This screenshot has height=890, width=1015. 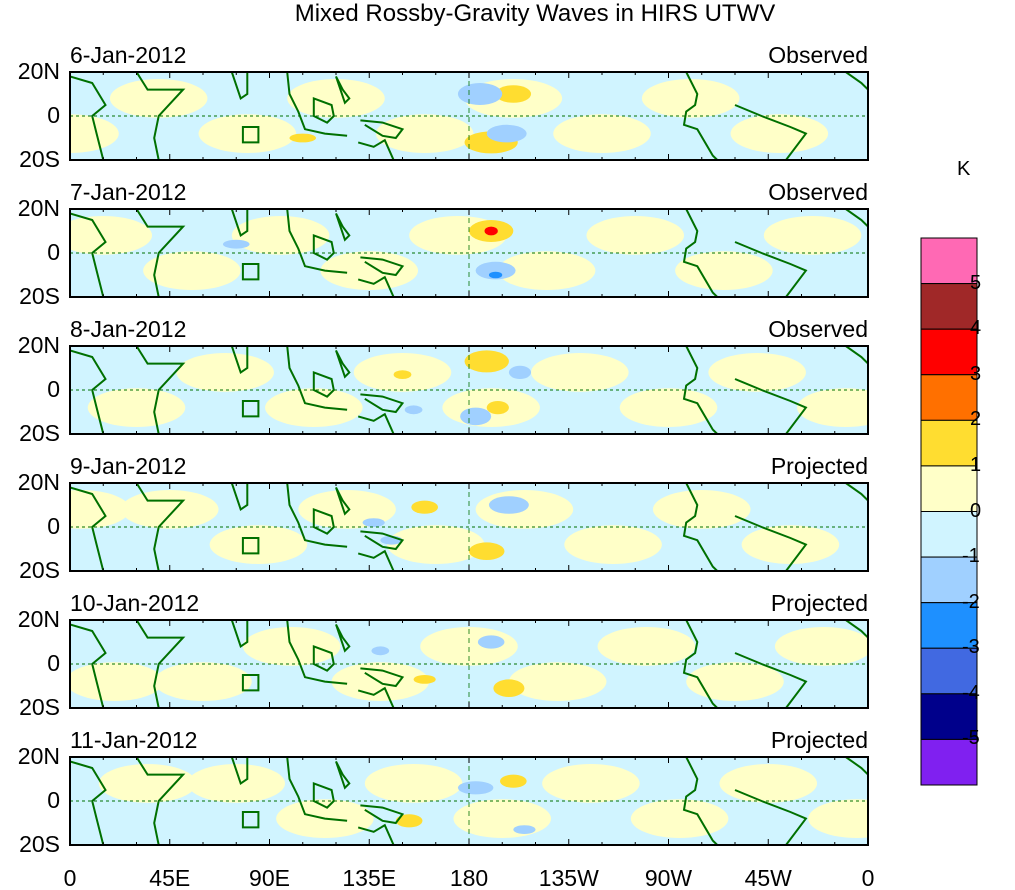 I want to click on colorbar-unit: K, so click(x=964, y=169).